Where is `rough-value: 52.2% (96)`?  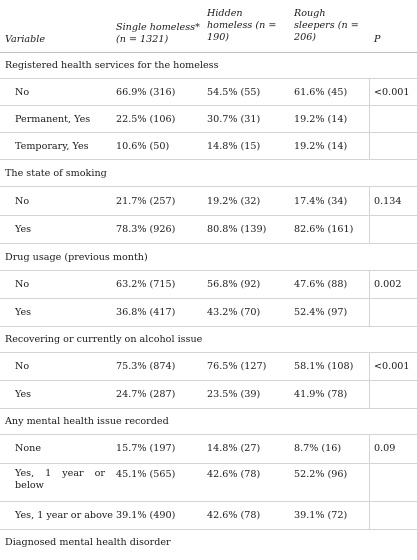 rough-value: 52.2% (96) is located at coordinates (321, 474).